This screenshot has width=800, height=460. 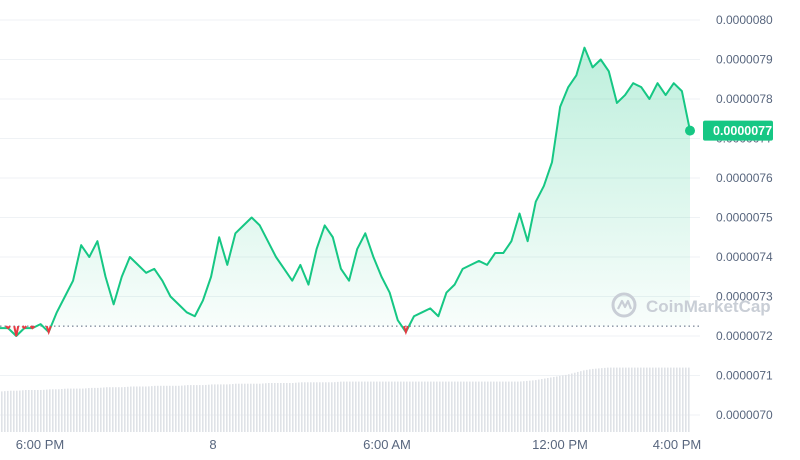 What do you see at coordinates (624, 305) in the screenshot?
I see `coinmarketcap-logo-icon` at bounding box center [624, 305].